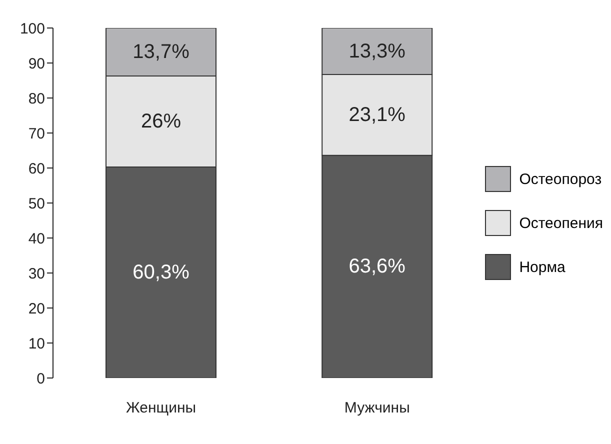 Image resolution: width=611 pixels, height=444 pixels. What do you see at coordinates (36, 273) in the screenshot?
I see `y-tick-label: 30` at bounding box center [36, 273].